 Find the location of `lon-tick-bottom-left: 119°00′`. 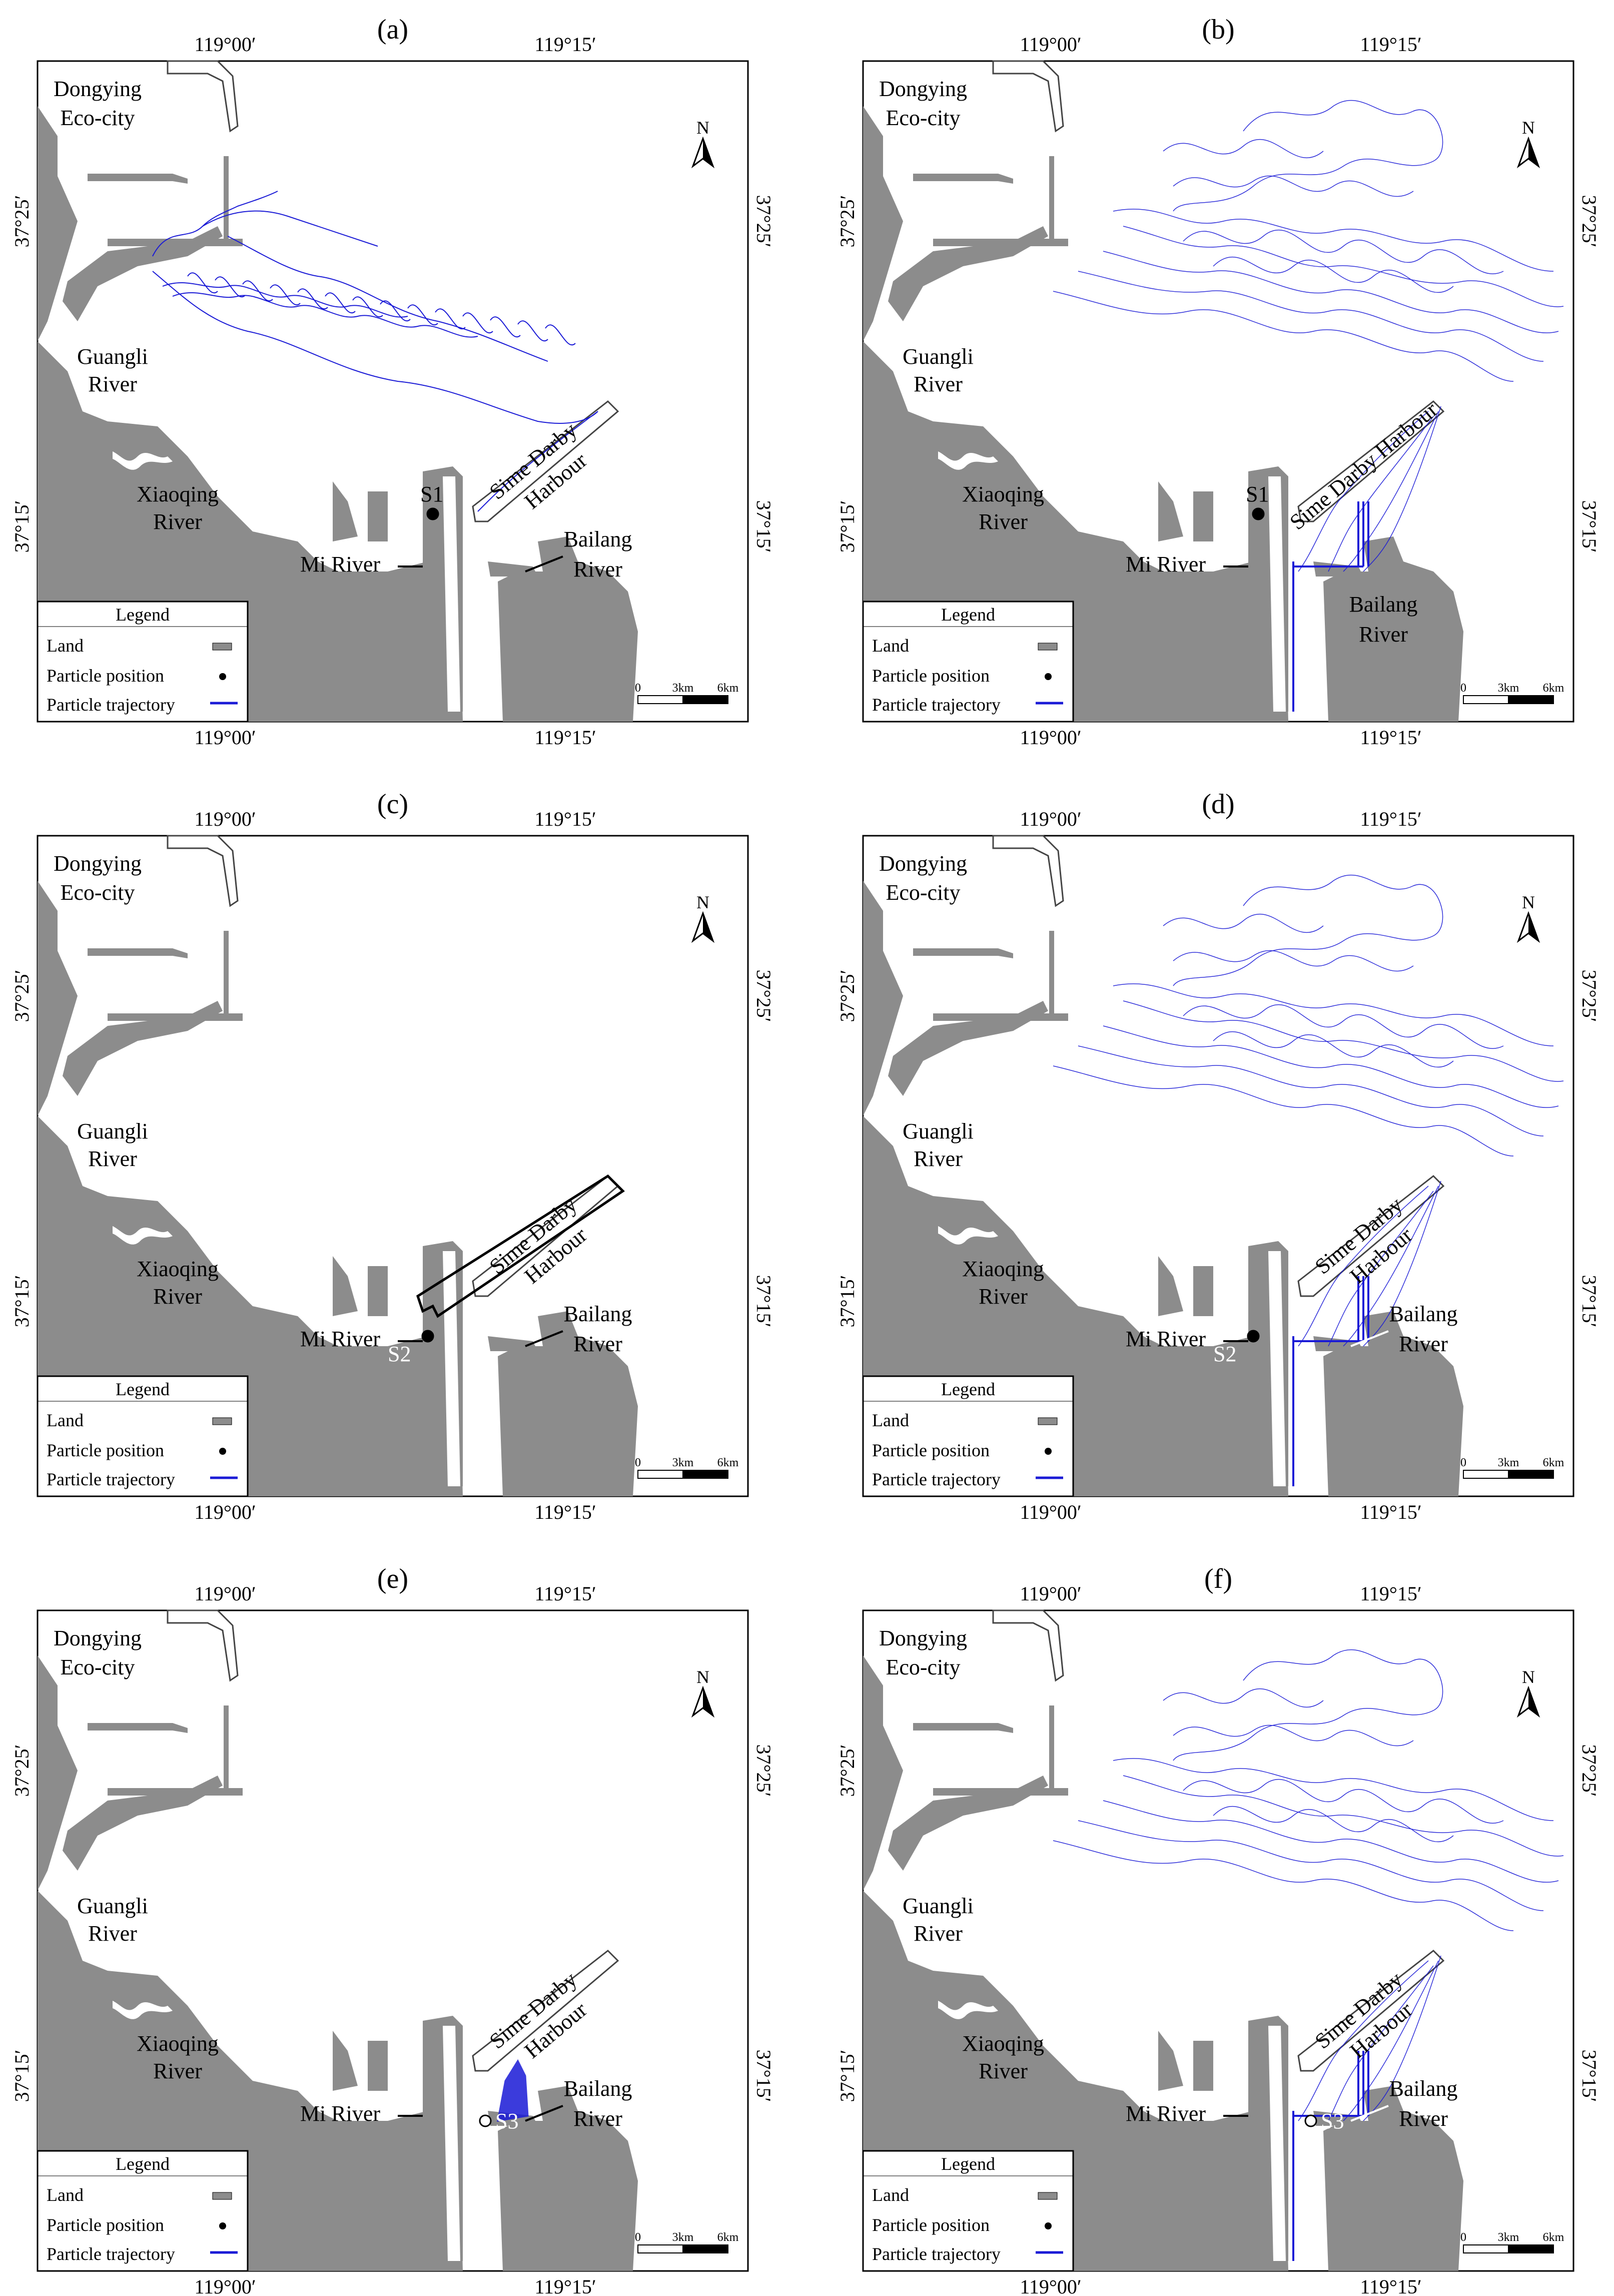

lon-tick-bottom-left: 119°00′ is located at coordinates (225, 1512).